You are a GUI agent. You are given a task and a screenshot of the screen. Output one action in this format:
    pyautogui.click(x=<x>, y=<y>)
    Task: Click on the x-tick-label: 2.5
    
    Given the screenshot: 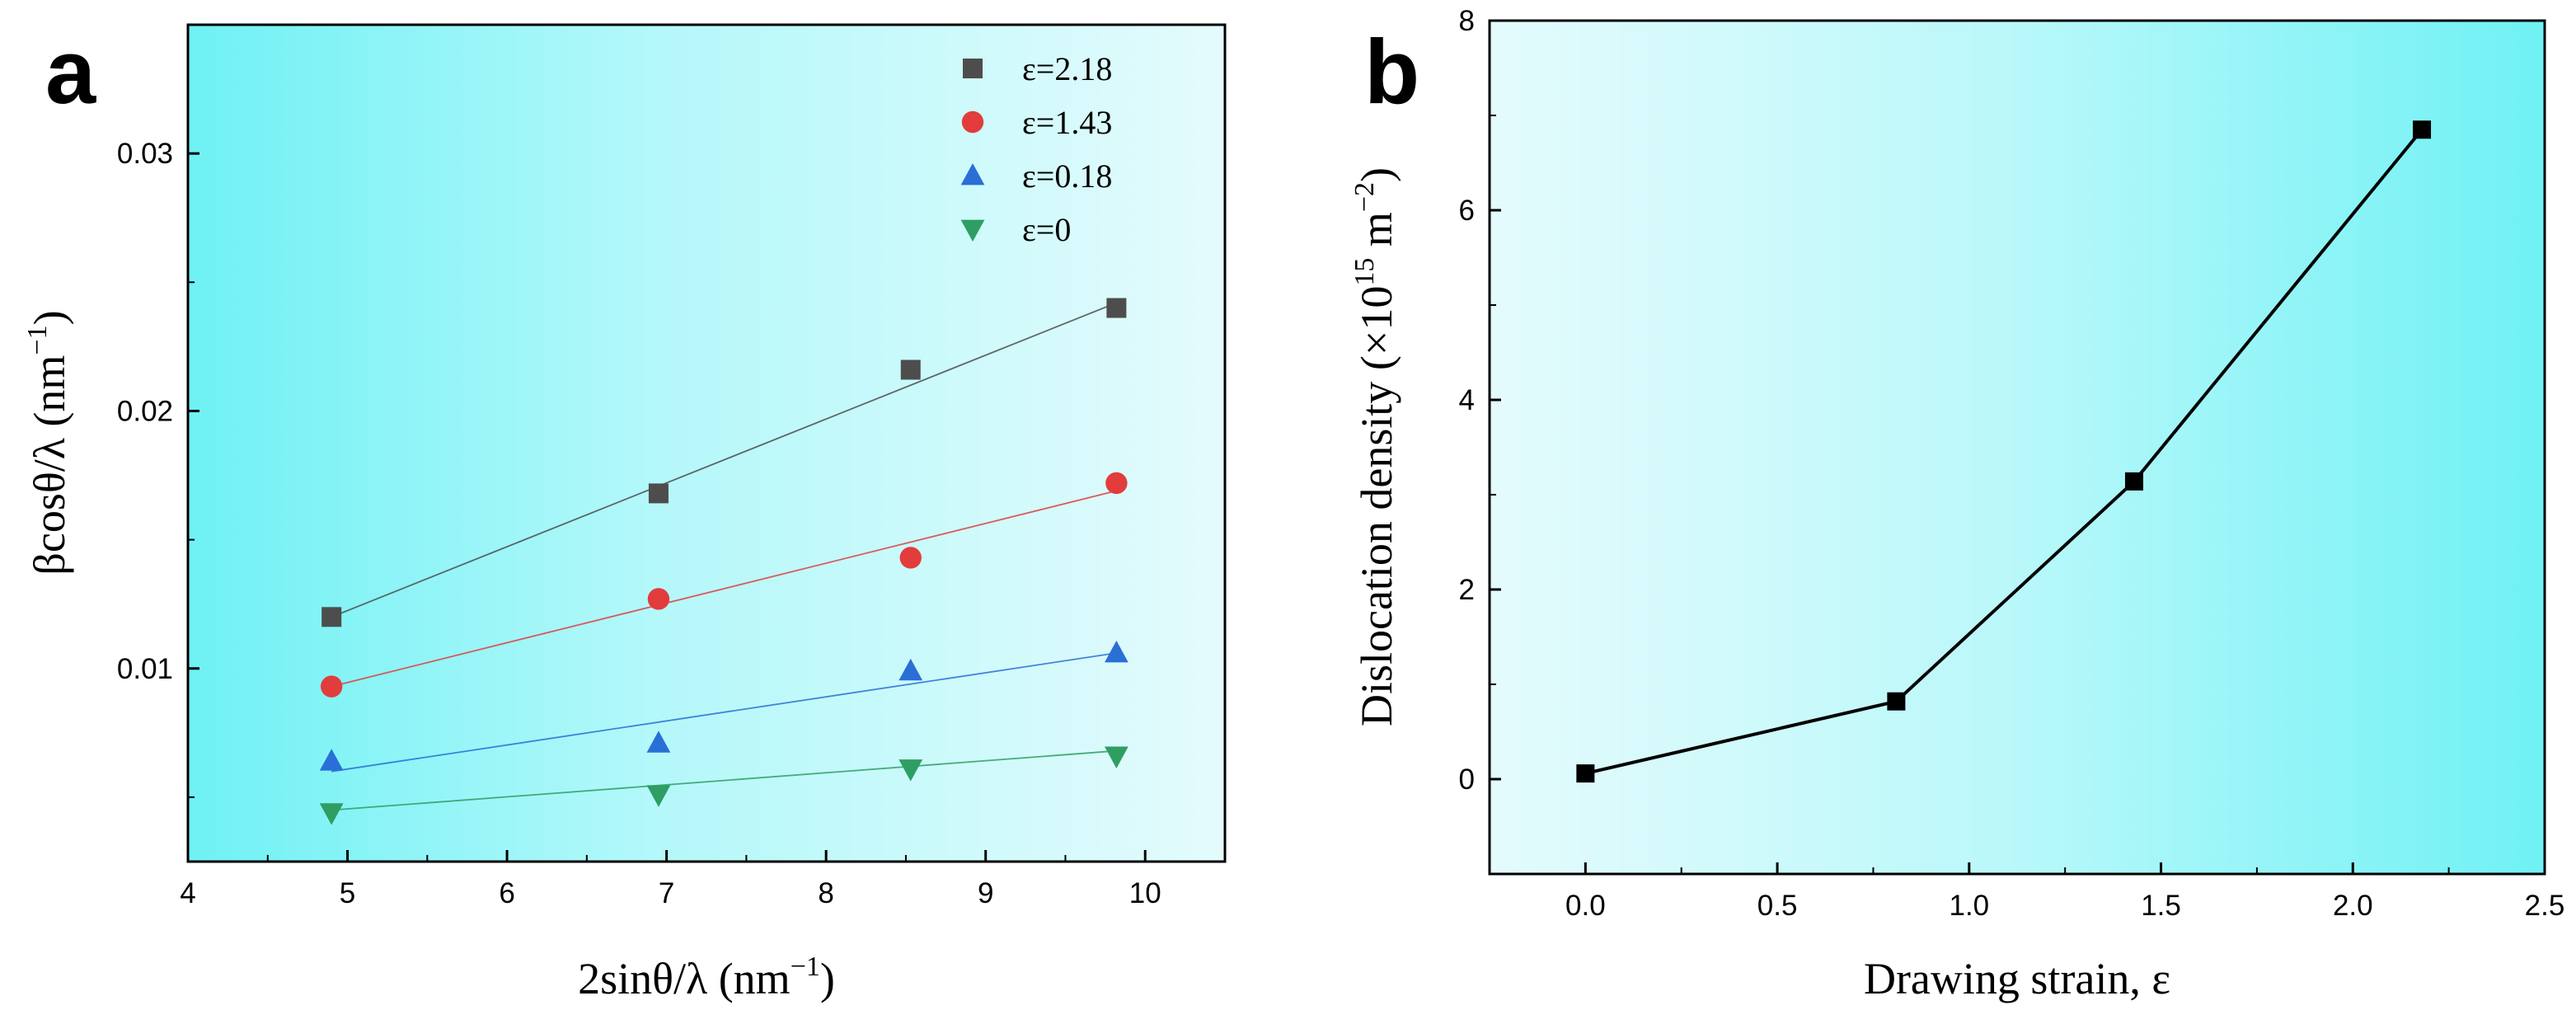 What is the action you would take?
    pyautogui.click(x=2545, y=906)
    